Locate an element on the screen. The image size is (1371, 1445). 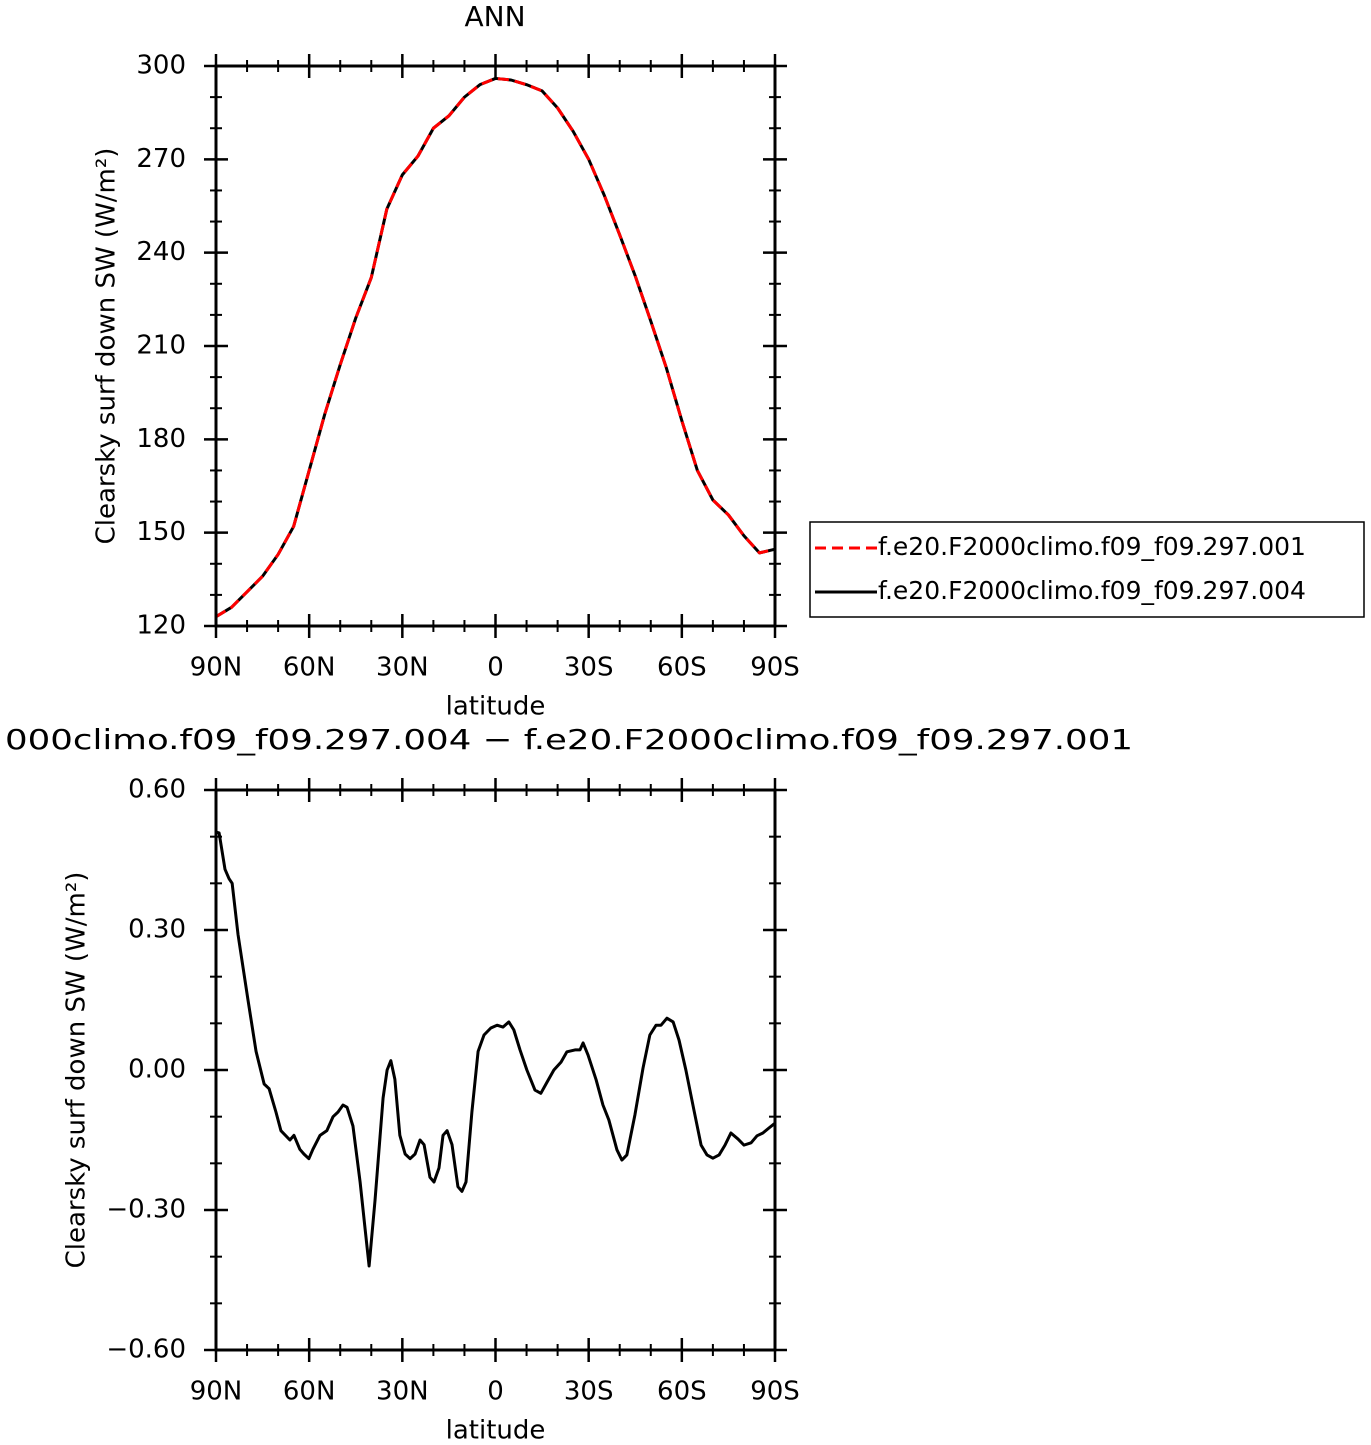
y-tick-label: 0.30 is located at coordinates (157, 930).